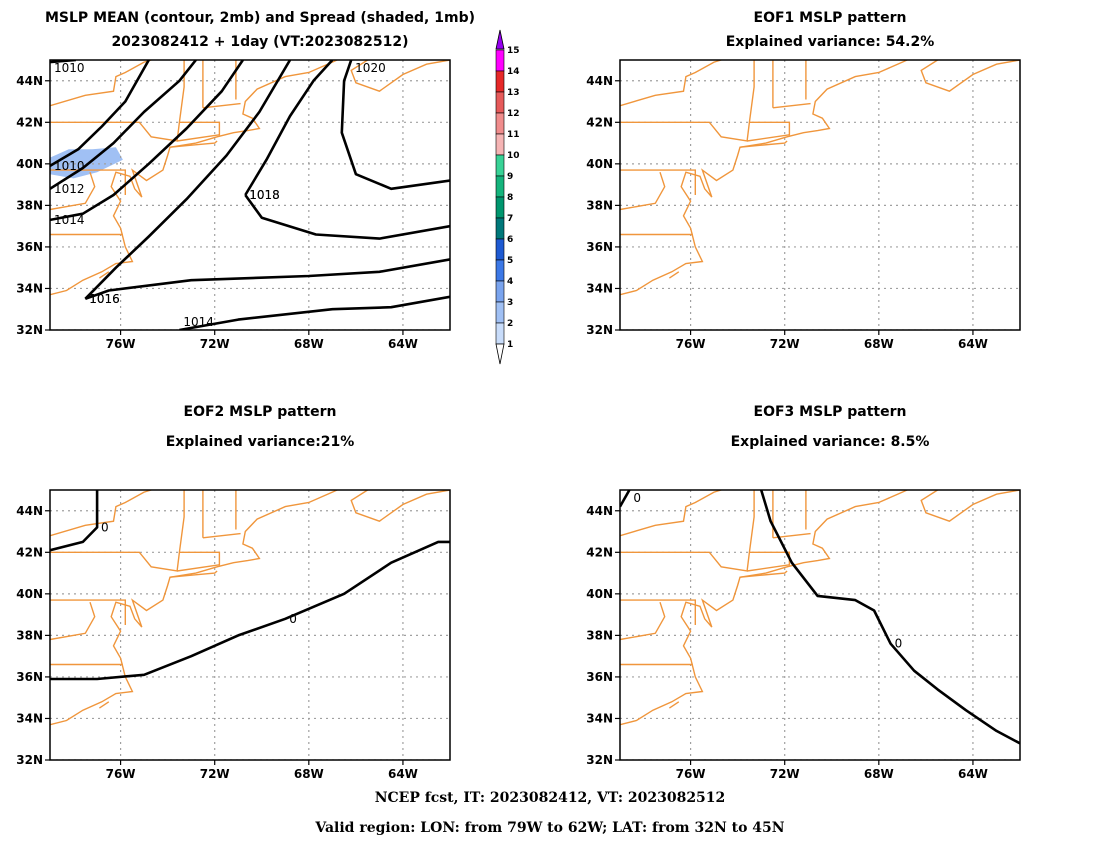  What do you see at coordinates (830, 442) in the screenshot?
I see `panel4-subtitle: Explained variance: 8.5%` at bounding box center [830, 442].